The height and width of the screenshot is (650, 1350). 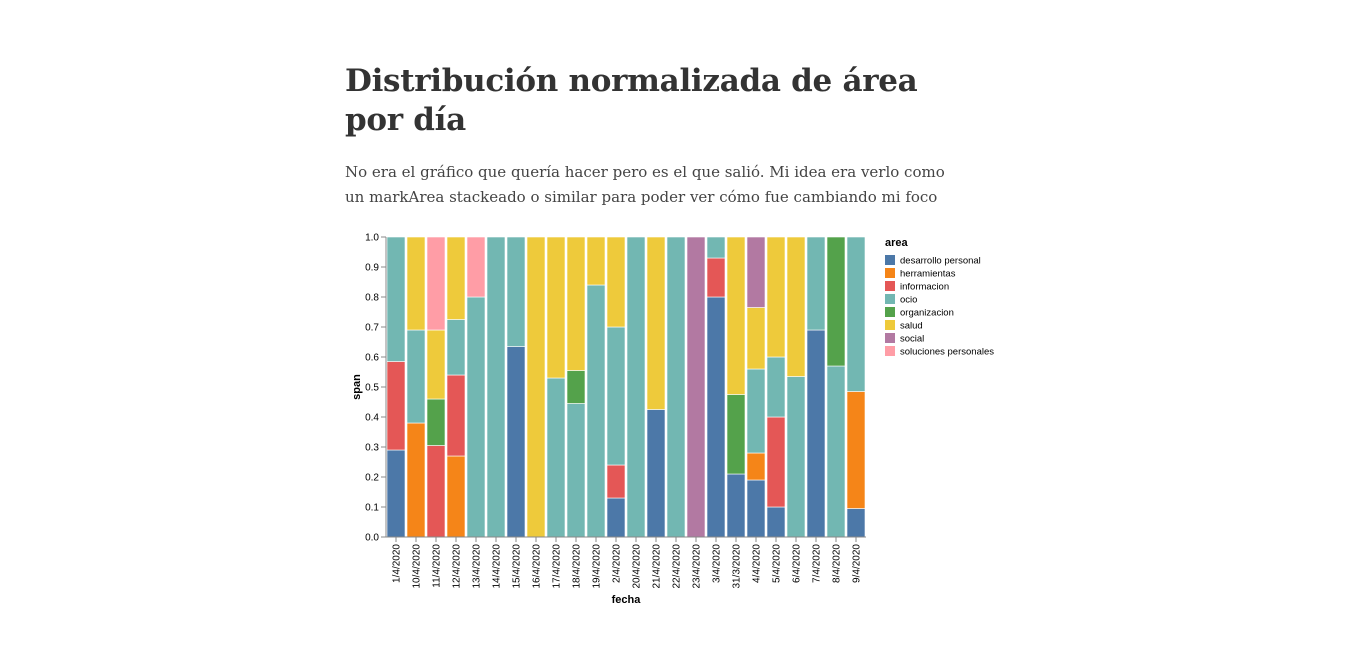 What do you see at coordinates (857, 563) in the screenshot?
I see `x-tick-label: 9/4/2020` at bounding box center [857, 563].